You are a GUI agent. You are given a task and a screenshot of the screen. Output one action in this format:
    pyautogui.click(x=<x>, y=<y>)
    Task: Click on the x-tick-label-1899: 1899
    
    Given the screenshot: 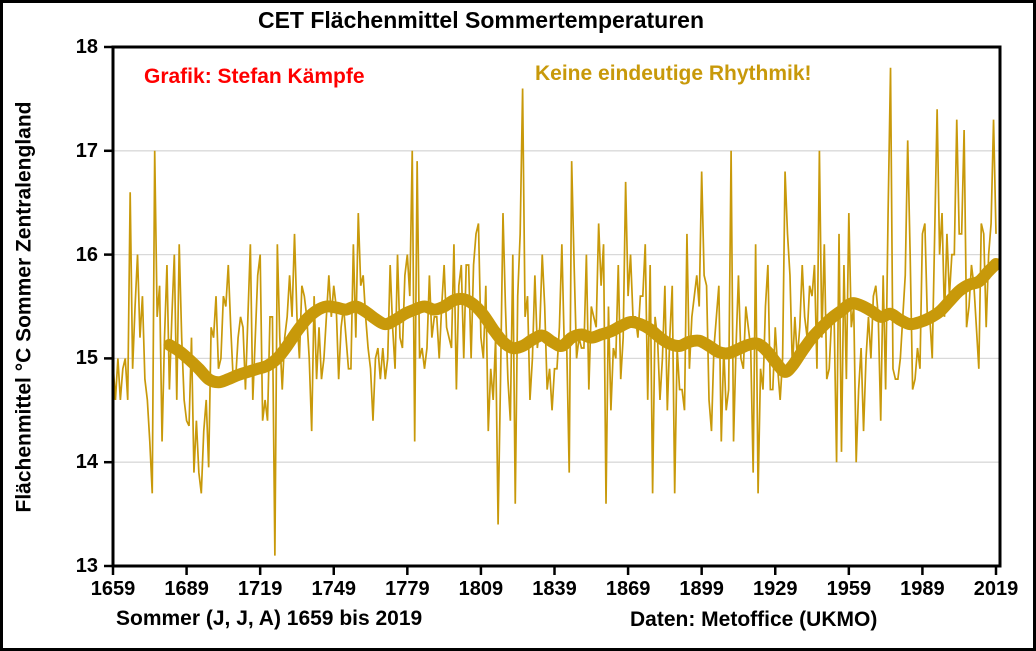 What is the action you would take?
    pyautogui.click(x=701, y=589)
    